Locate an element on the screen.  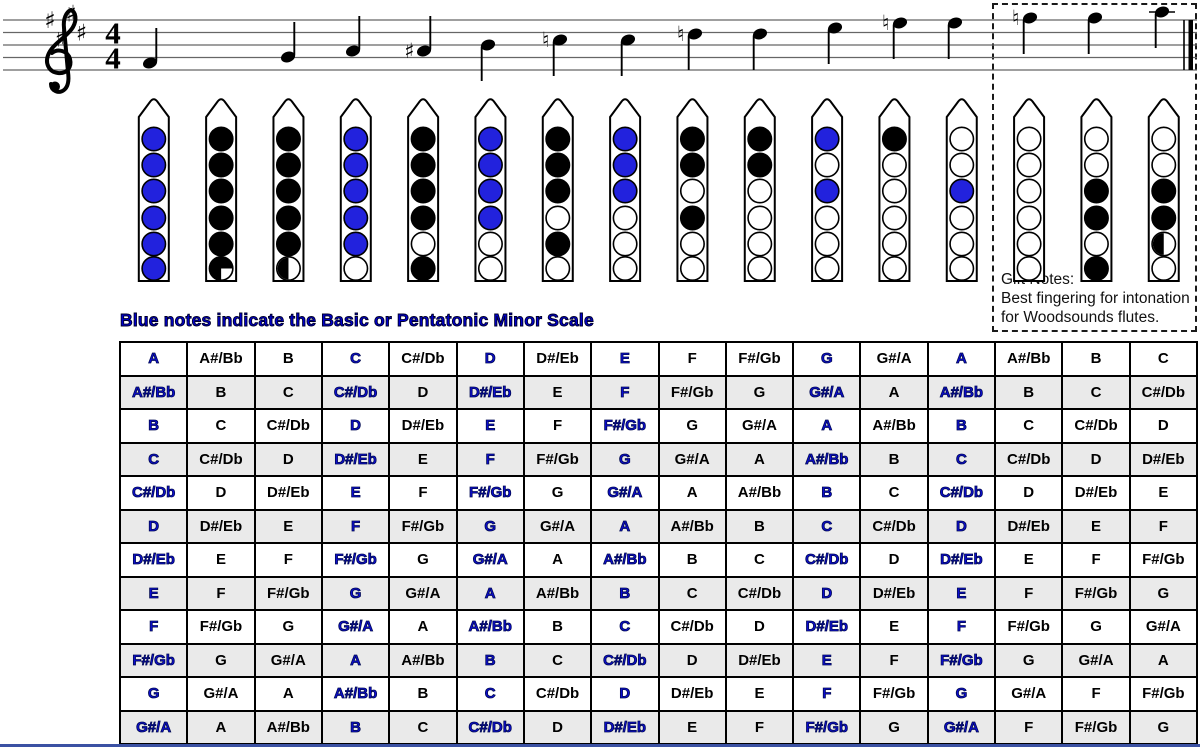
scale-note-cell-blue: A#/Bb is located at coordinates (490, 627).